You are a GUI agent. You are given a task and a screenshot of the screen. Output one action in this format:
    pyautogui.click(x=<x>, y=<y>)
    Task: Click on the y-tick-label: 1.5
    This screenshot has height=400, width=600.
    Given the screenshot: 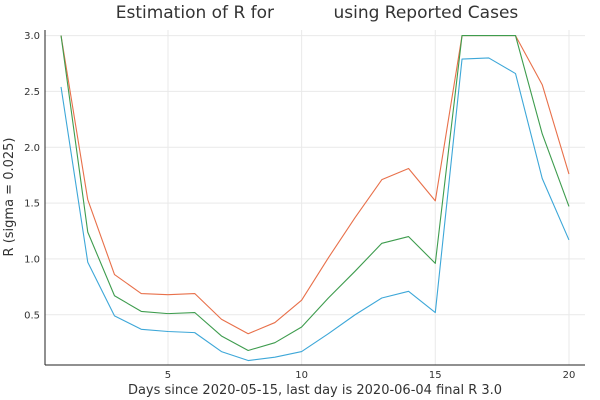 What is the action you would take?
    pyautogui.click(x=32, y=204)
    